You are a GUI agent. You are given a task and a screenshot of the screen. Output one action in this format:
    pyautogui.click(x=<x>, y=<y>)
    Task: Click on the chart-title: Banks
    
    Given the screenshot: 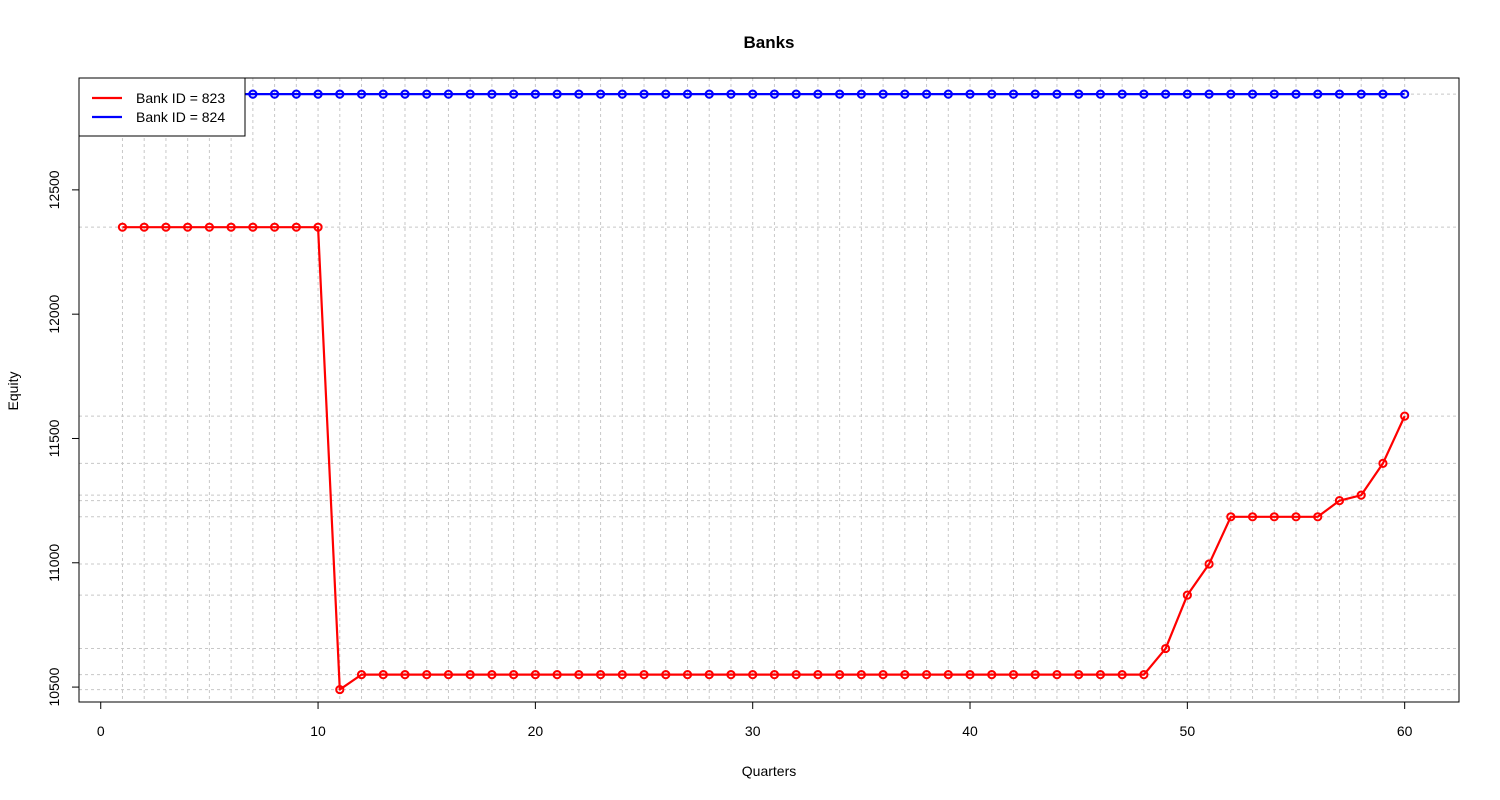 What is the action you would take?
    pyautogui.click(x=768, y=42)
    